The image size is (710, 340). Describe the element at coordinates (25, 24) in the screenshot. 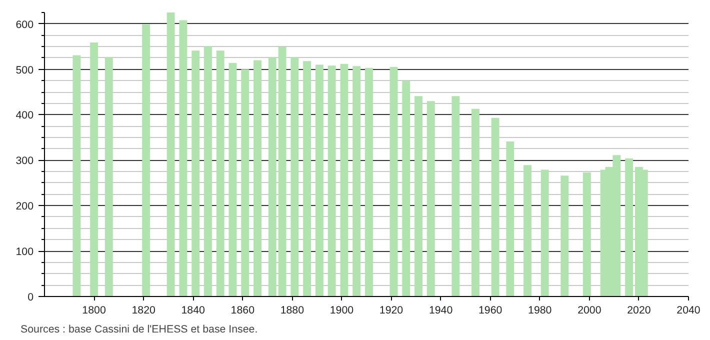

I see `y-tick-label: 600` at that location.